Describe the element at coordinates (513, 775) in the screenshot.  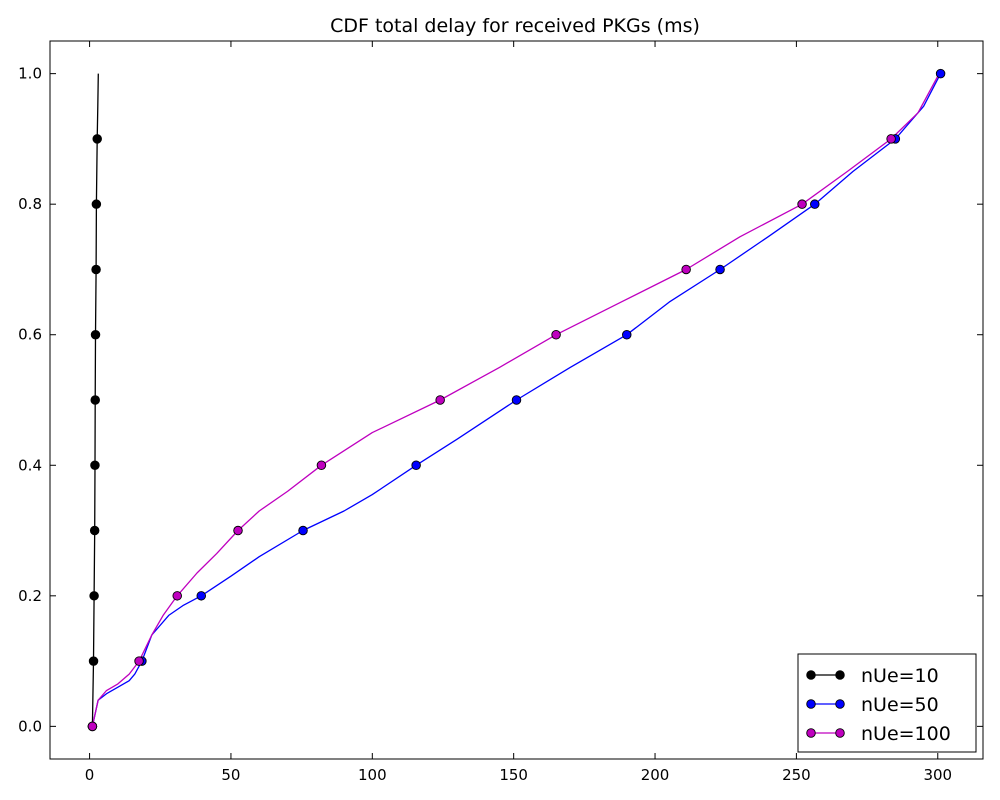
I see `x-tick-label: 150` at that location.